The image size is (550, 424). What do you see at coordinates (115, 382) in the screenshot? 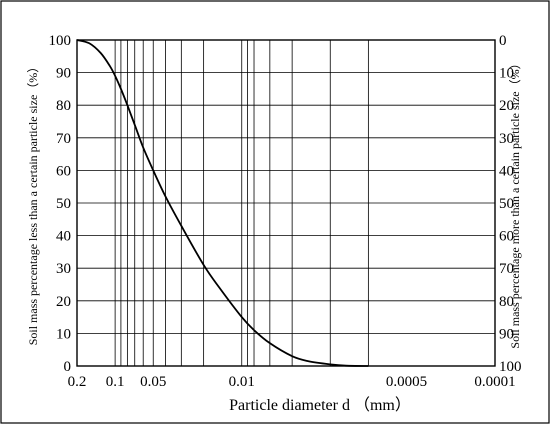
I see `x-tick-label: 0.1` at bounding box center [115, 382].